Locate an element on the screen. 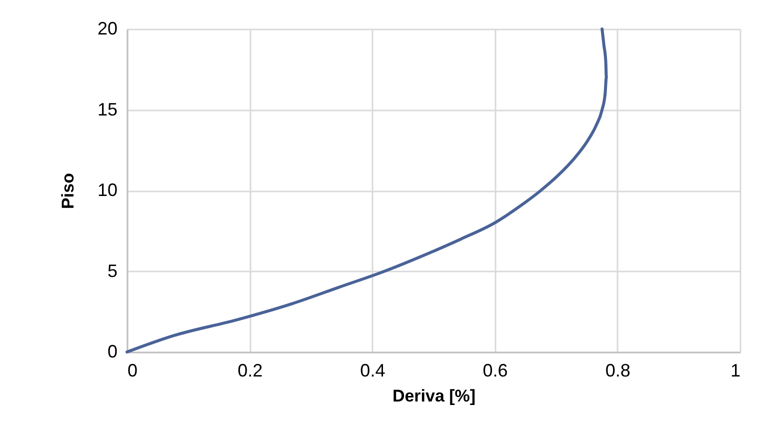 The height and width of the screenshot is (440, 759). x-tick-label: 1 is located at coordinates (735, 370).